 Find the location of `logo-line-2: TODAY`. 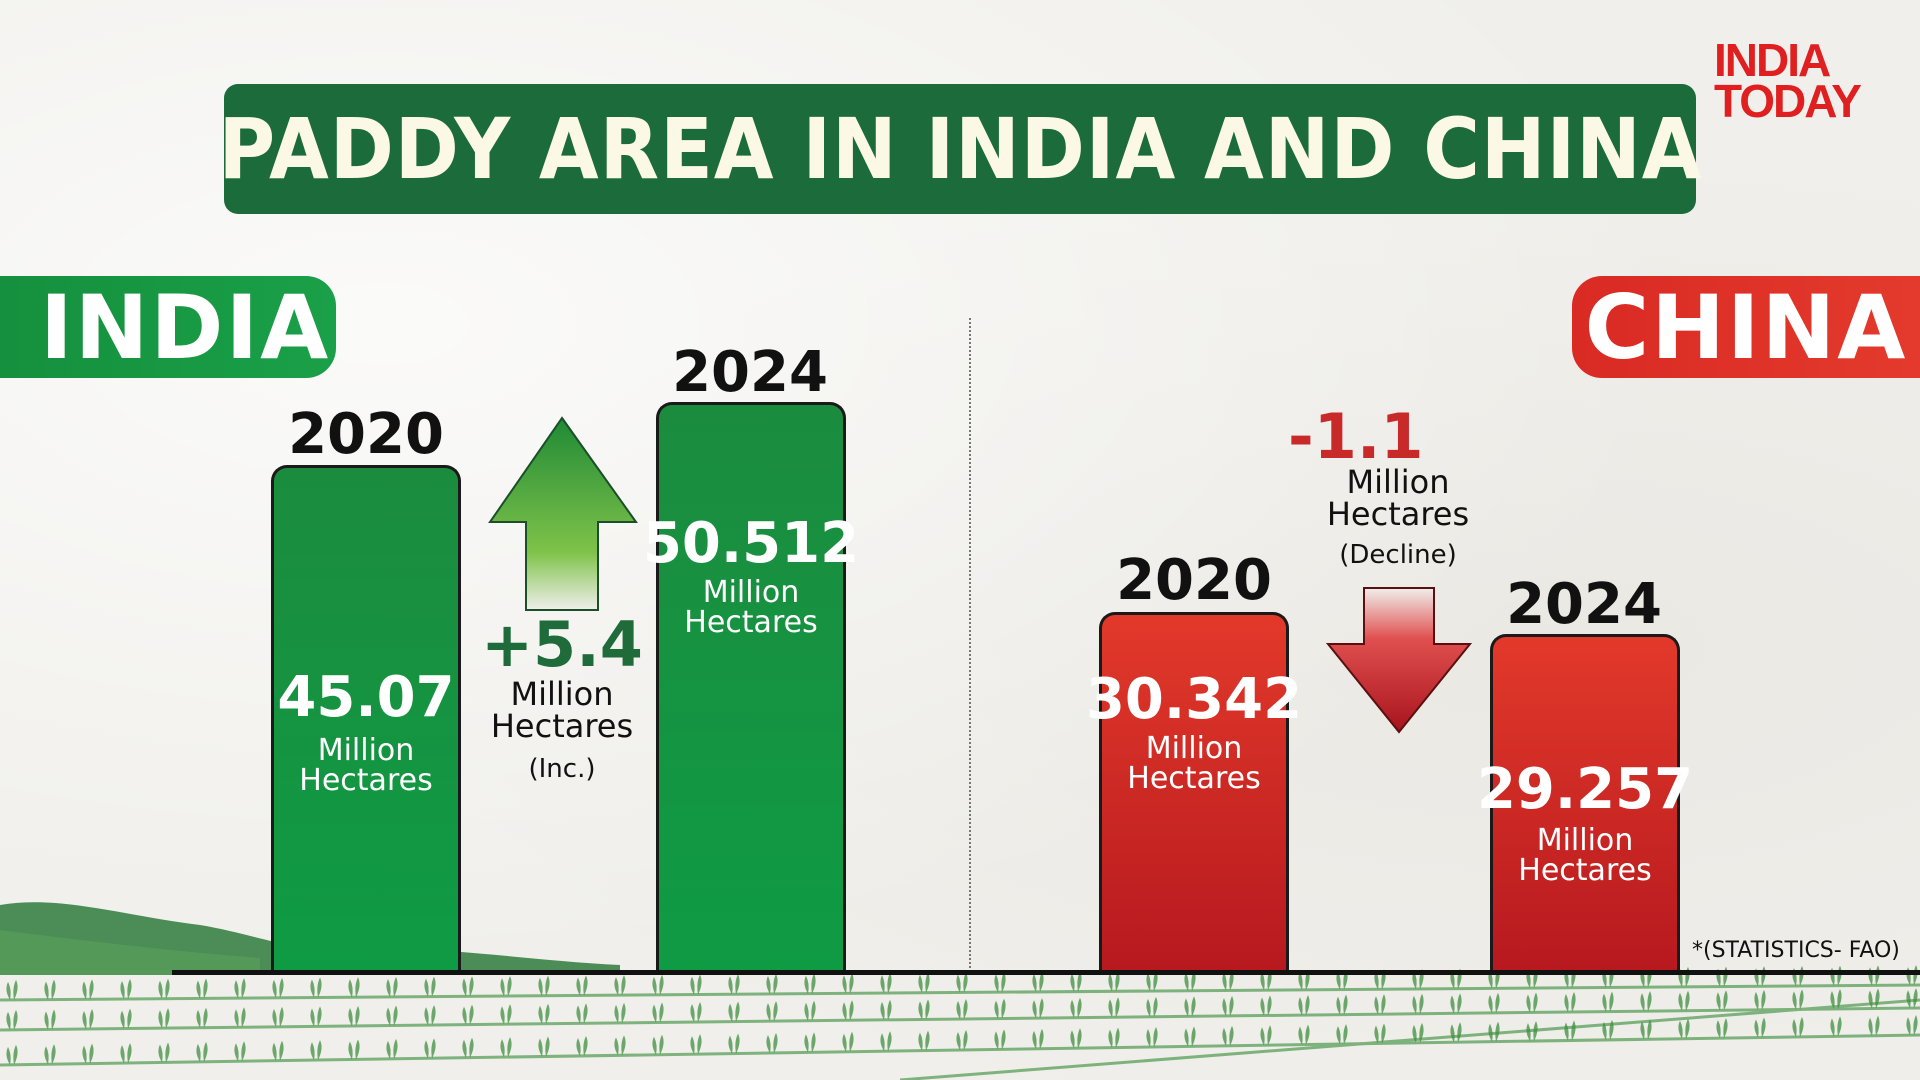

logo-line-2: TODAY is located at coordinates (1788, 101).